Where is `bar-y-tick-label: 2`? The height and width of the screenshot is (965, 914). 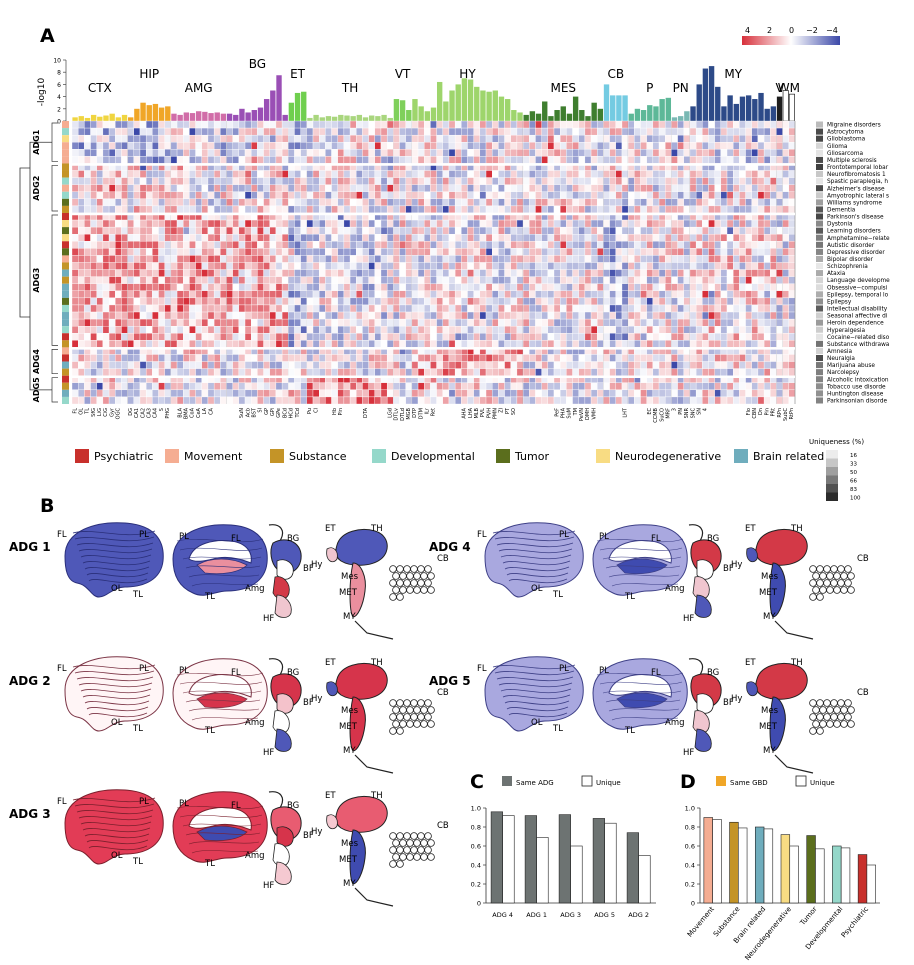 bar-y-tick-label: 2 is located at coordinates (59, 109).